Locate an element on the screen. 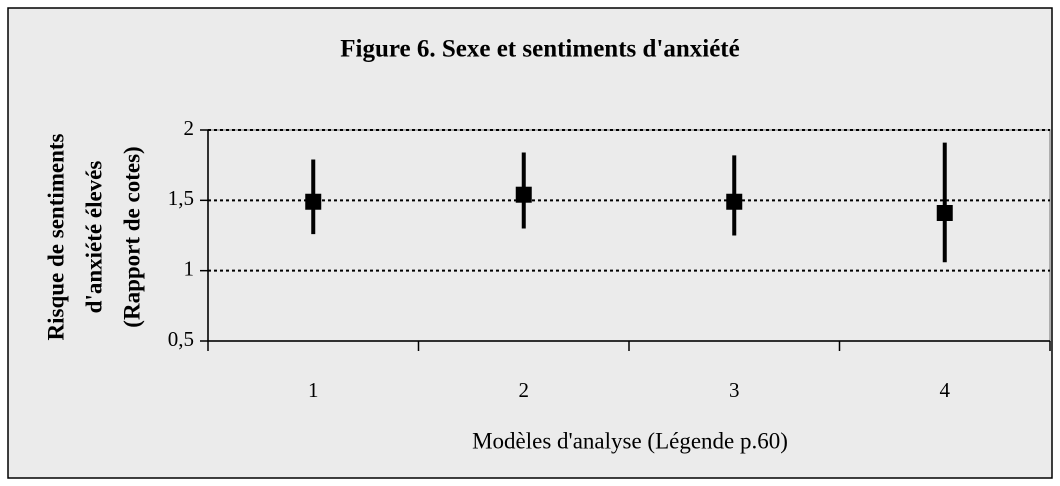 This screenshot has height=486, width=1060. y-tick-label: 2 is located at coordinates (189, 128).